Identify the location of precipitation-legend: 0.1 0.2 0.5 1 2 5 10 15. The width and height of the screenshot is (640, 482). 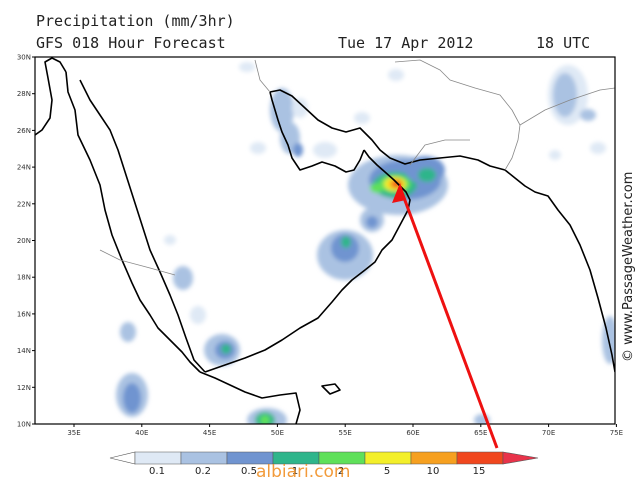
(324, 464).